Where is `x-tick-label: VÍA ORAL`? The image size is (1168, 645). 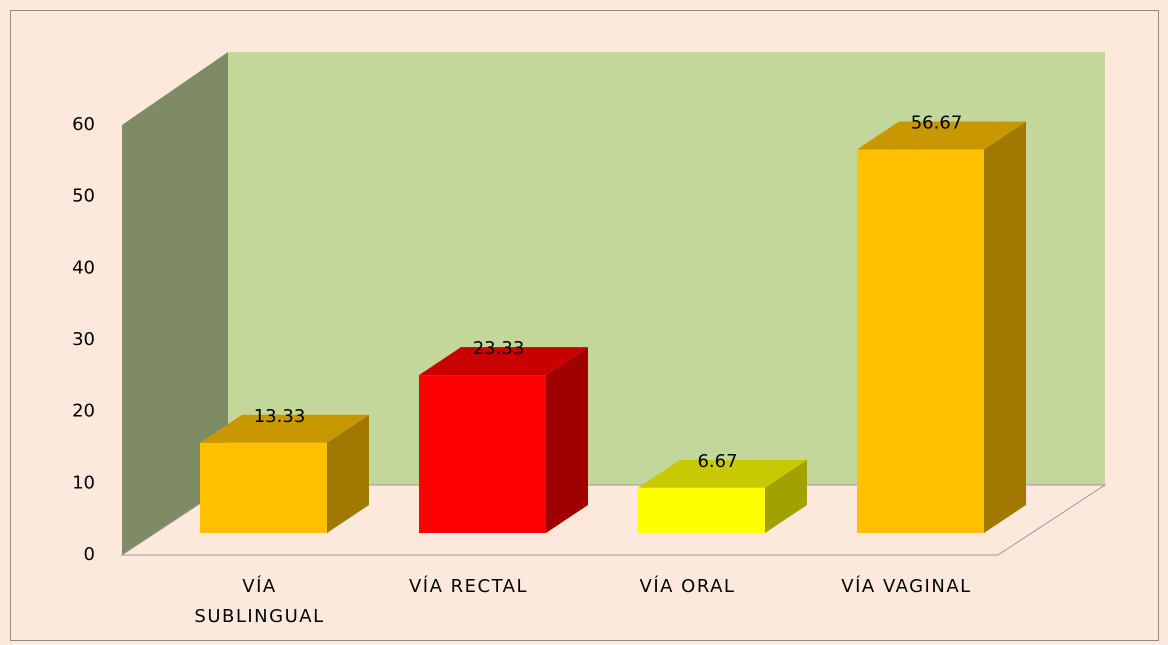
x-tick-label: VÍA ORAL is located at coordinates (687, 586).